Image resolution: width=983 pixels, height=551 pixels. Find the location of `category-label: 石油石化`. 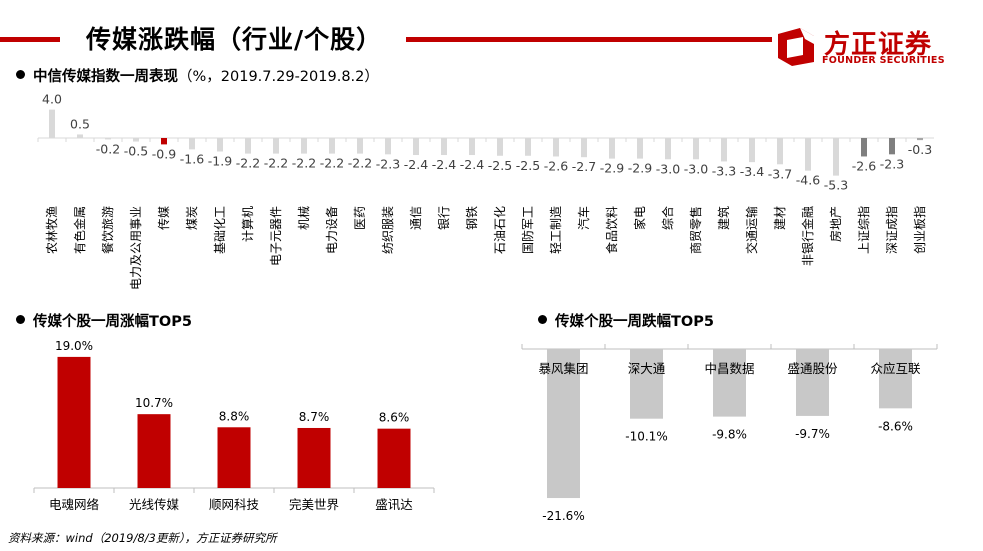

category-label: 石油石化 is located at coordinates (500, 230).